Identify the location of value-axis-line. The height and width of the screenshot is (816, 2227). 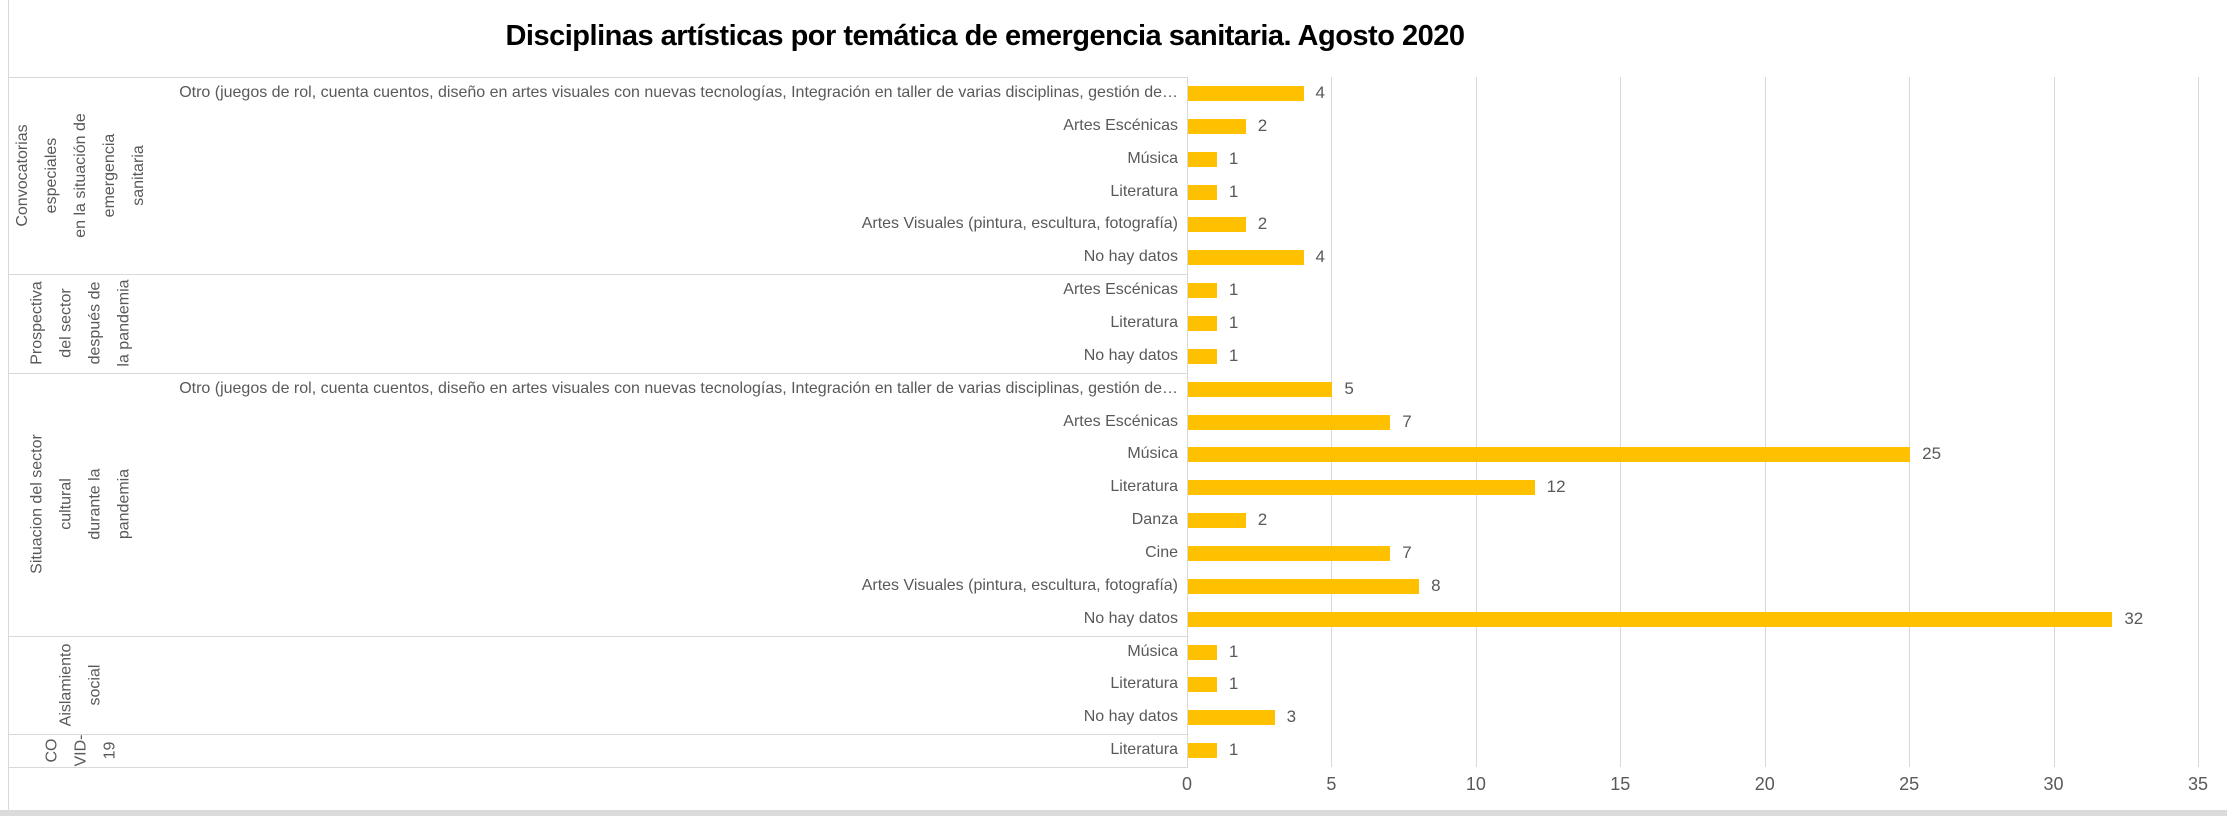
(1187, 422).